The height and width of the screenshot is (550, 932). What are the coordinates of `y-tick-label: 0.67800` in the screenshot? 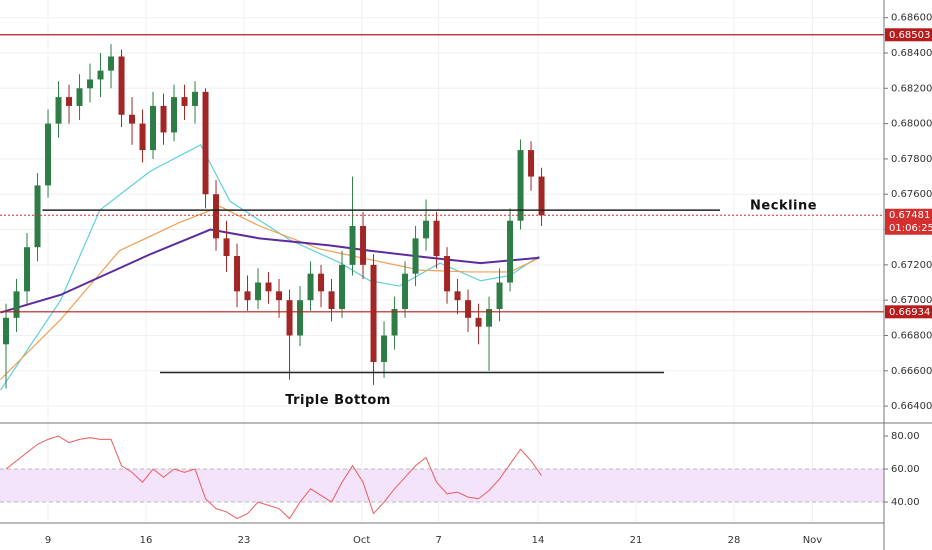 It's located at (911, 159).